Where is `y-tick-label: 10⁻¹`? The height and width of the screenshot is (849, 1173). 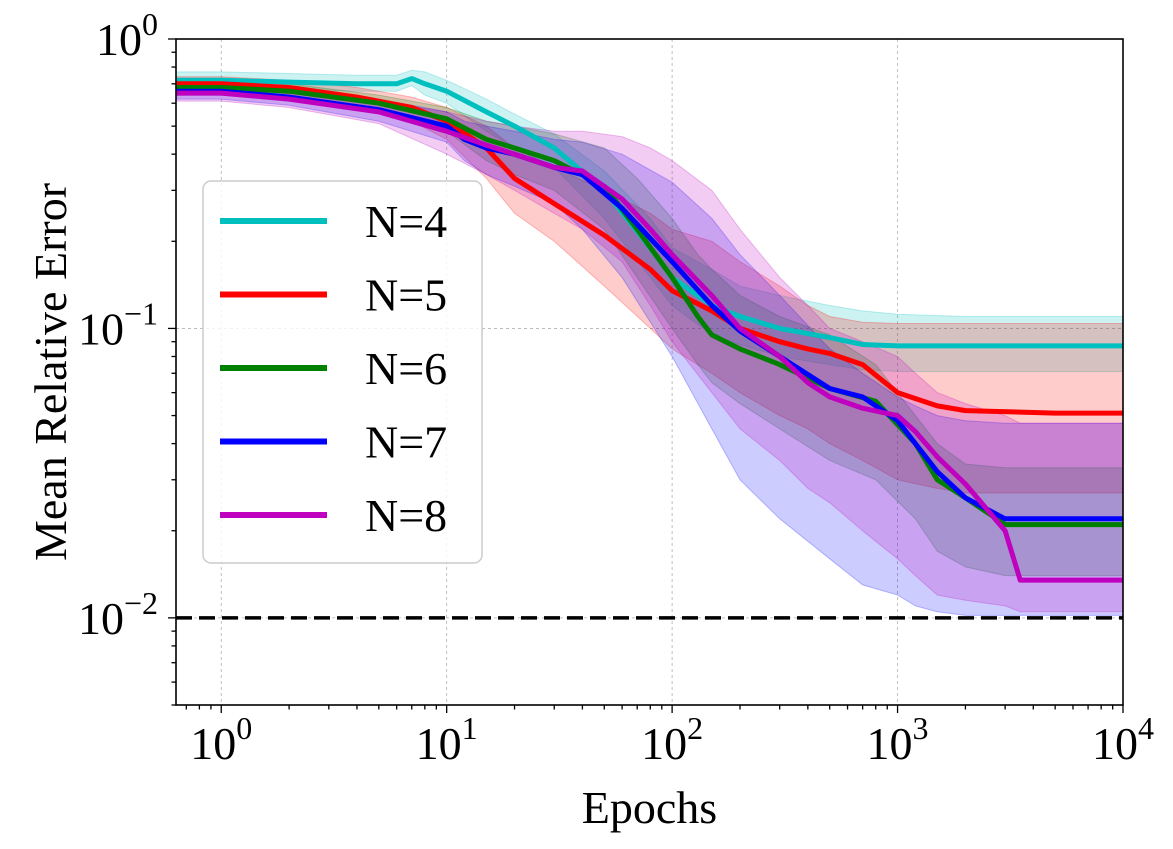
y-tick-label: 10⁻¹ is located at coordinates (118, 324).